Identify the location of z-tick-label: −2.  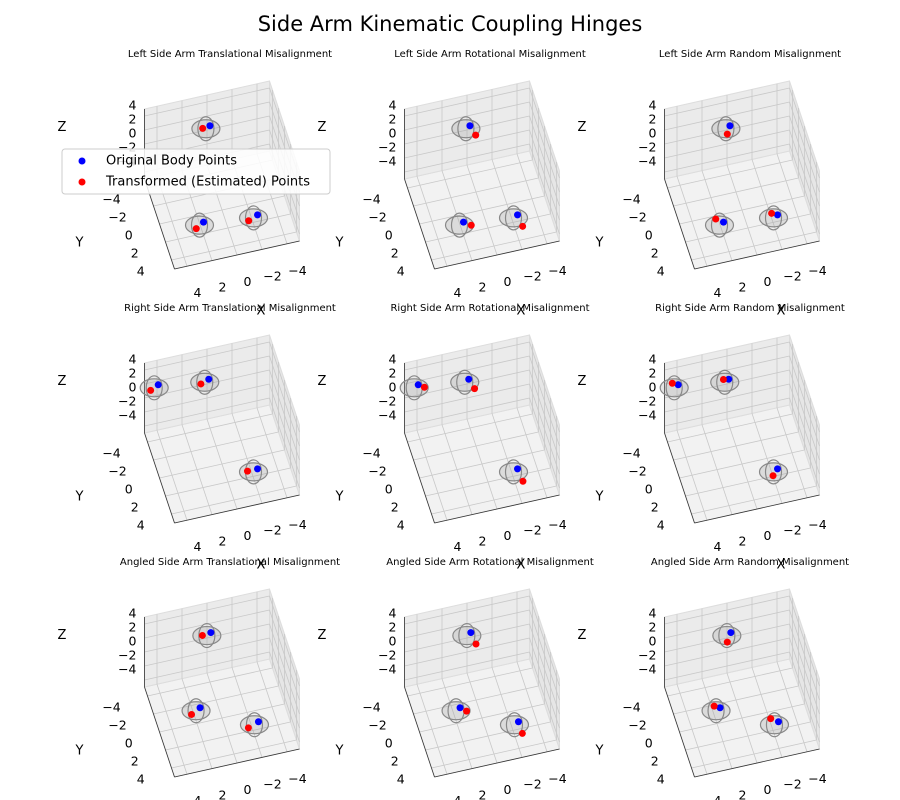
(387, 655).